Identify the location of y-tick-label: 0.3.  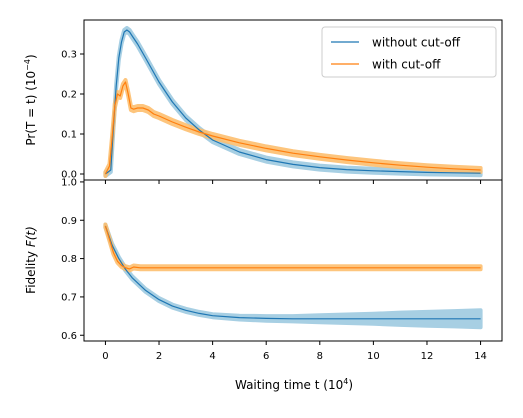
(69, 55).